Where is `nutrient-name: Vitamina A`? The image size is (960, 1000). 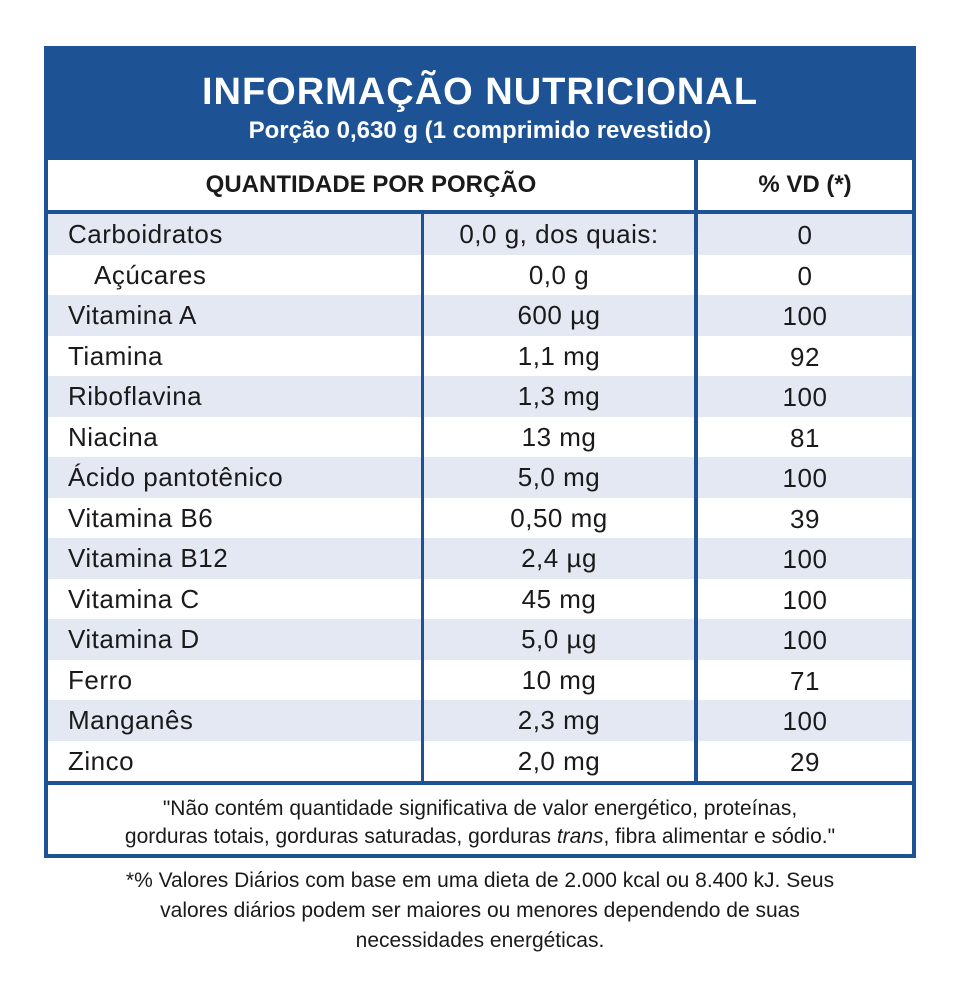
nutrient-name: Vitamina A is located at coordinates (236, 315).